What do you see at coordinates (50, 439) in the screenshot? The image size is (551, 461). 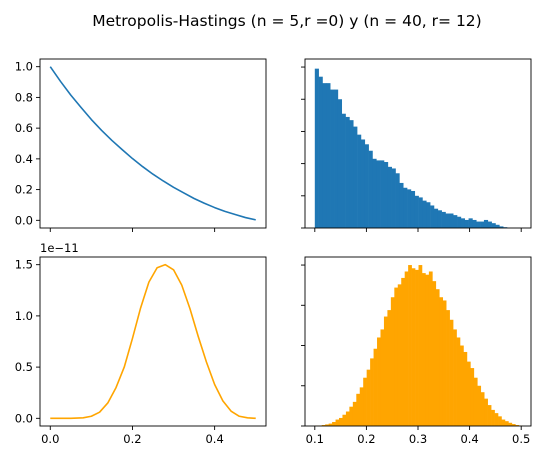 I see `x-tick-label: 0.0` at bounding box center [50, 439].